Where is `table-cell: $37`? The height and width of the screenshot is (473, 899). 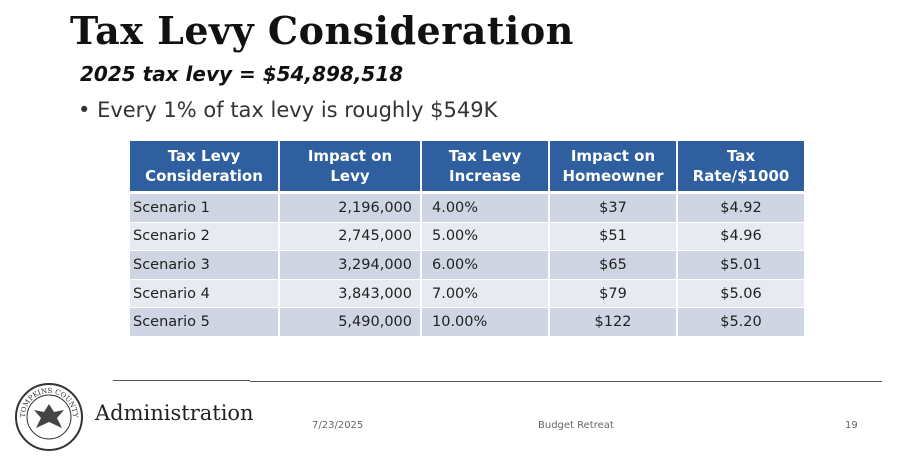
table-cell: $37 is located at coordinates (614, 208).